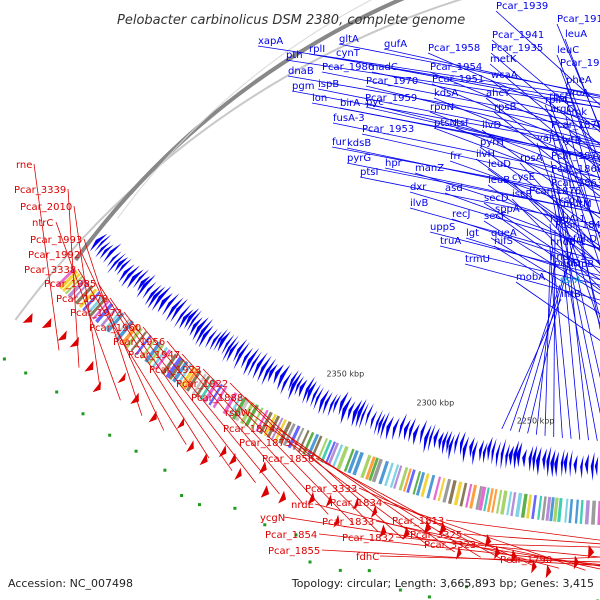  Describe the element at coordinates (458, 79) in the screenshot. I see `forward-gene-label: Pcar_1951` at that location.